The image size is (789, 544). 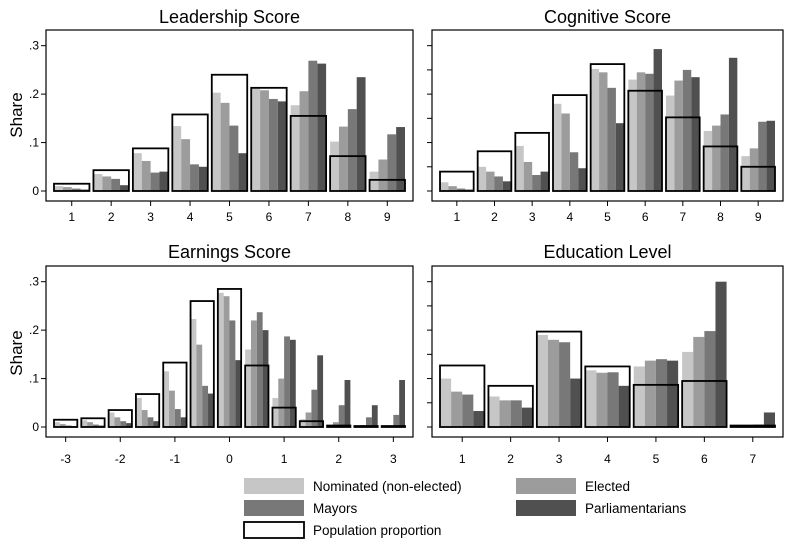 I want to click on legend-label: Nominated (non-elected), so click(x=387, y=486).